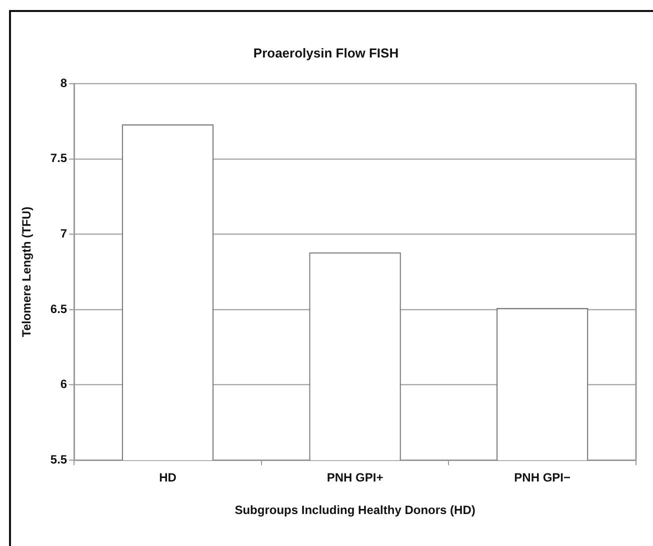 This screenshot has height=546, width=653. I want to click on y-tick-label: 6.5, so click(59, 309).